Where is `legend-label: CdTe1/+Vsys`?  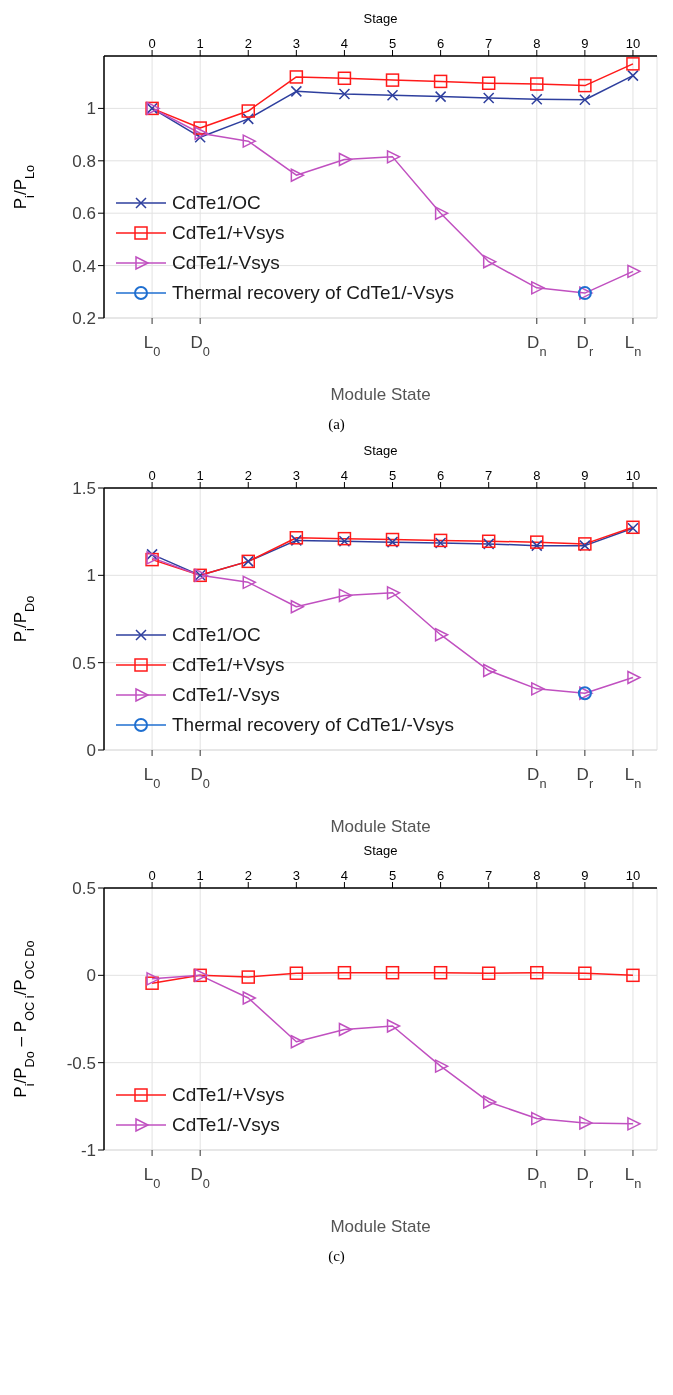
legend-label: CdTe1/+Vsys is located at coordinates (228, 665).